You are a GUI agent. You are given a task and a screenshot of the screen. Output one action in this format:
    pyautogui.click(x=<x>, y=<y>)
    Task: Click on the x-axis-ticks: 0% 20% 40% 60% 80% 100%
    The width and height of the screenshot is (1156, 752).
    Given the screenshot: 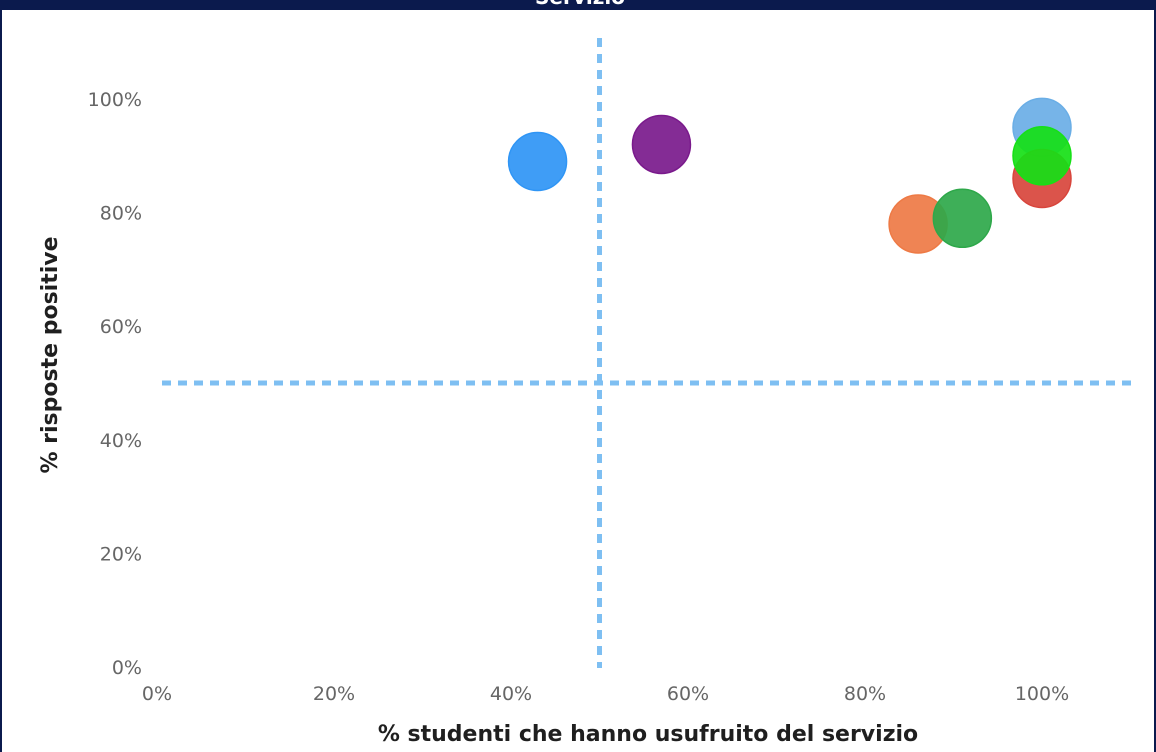 What is the action you would take?
    pyautogui.click(x=605, y=694)
    